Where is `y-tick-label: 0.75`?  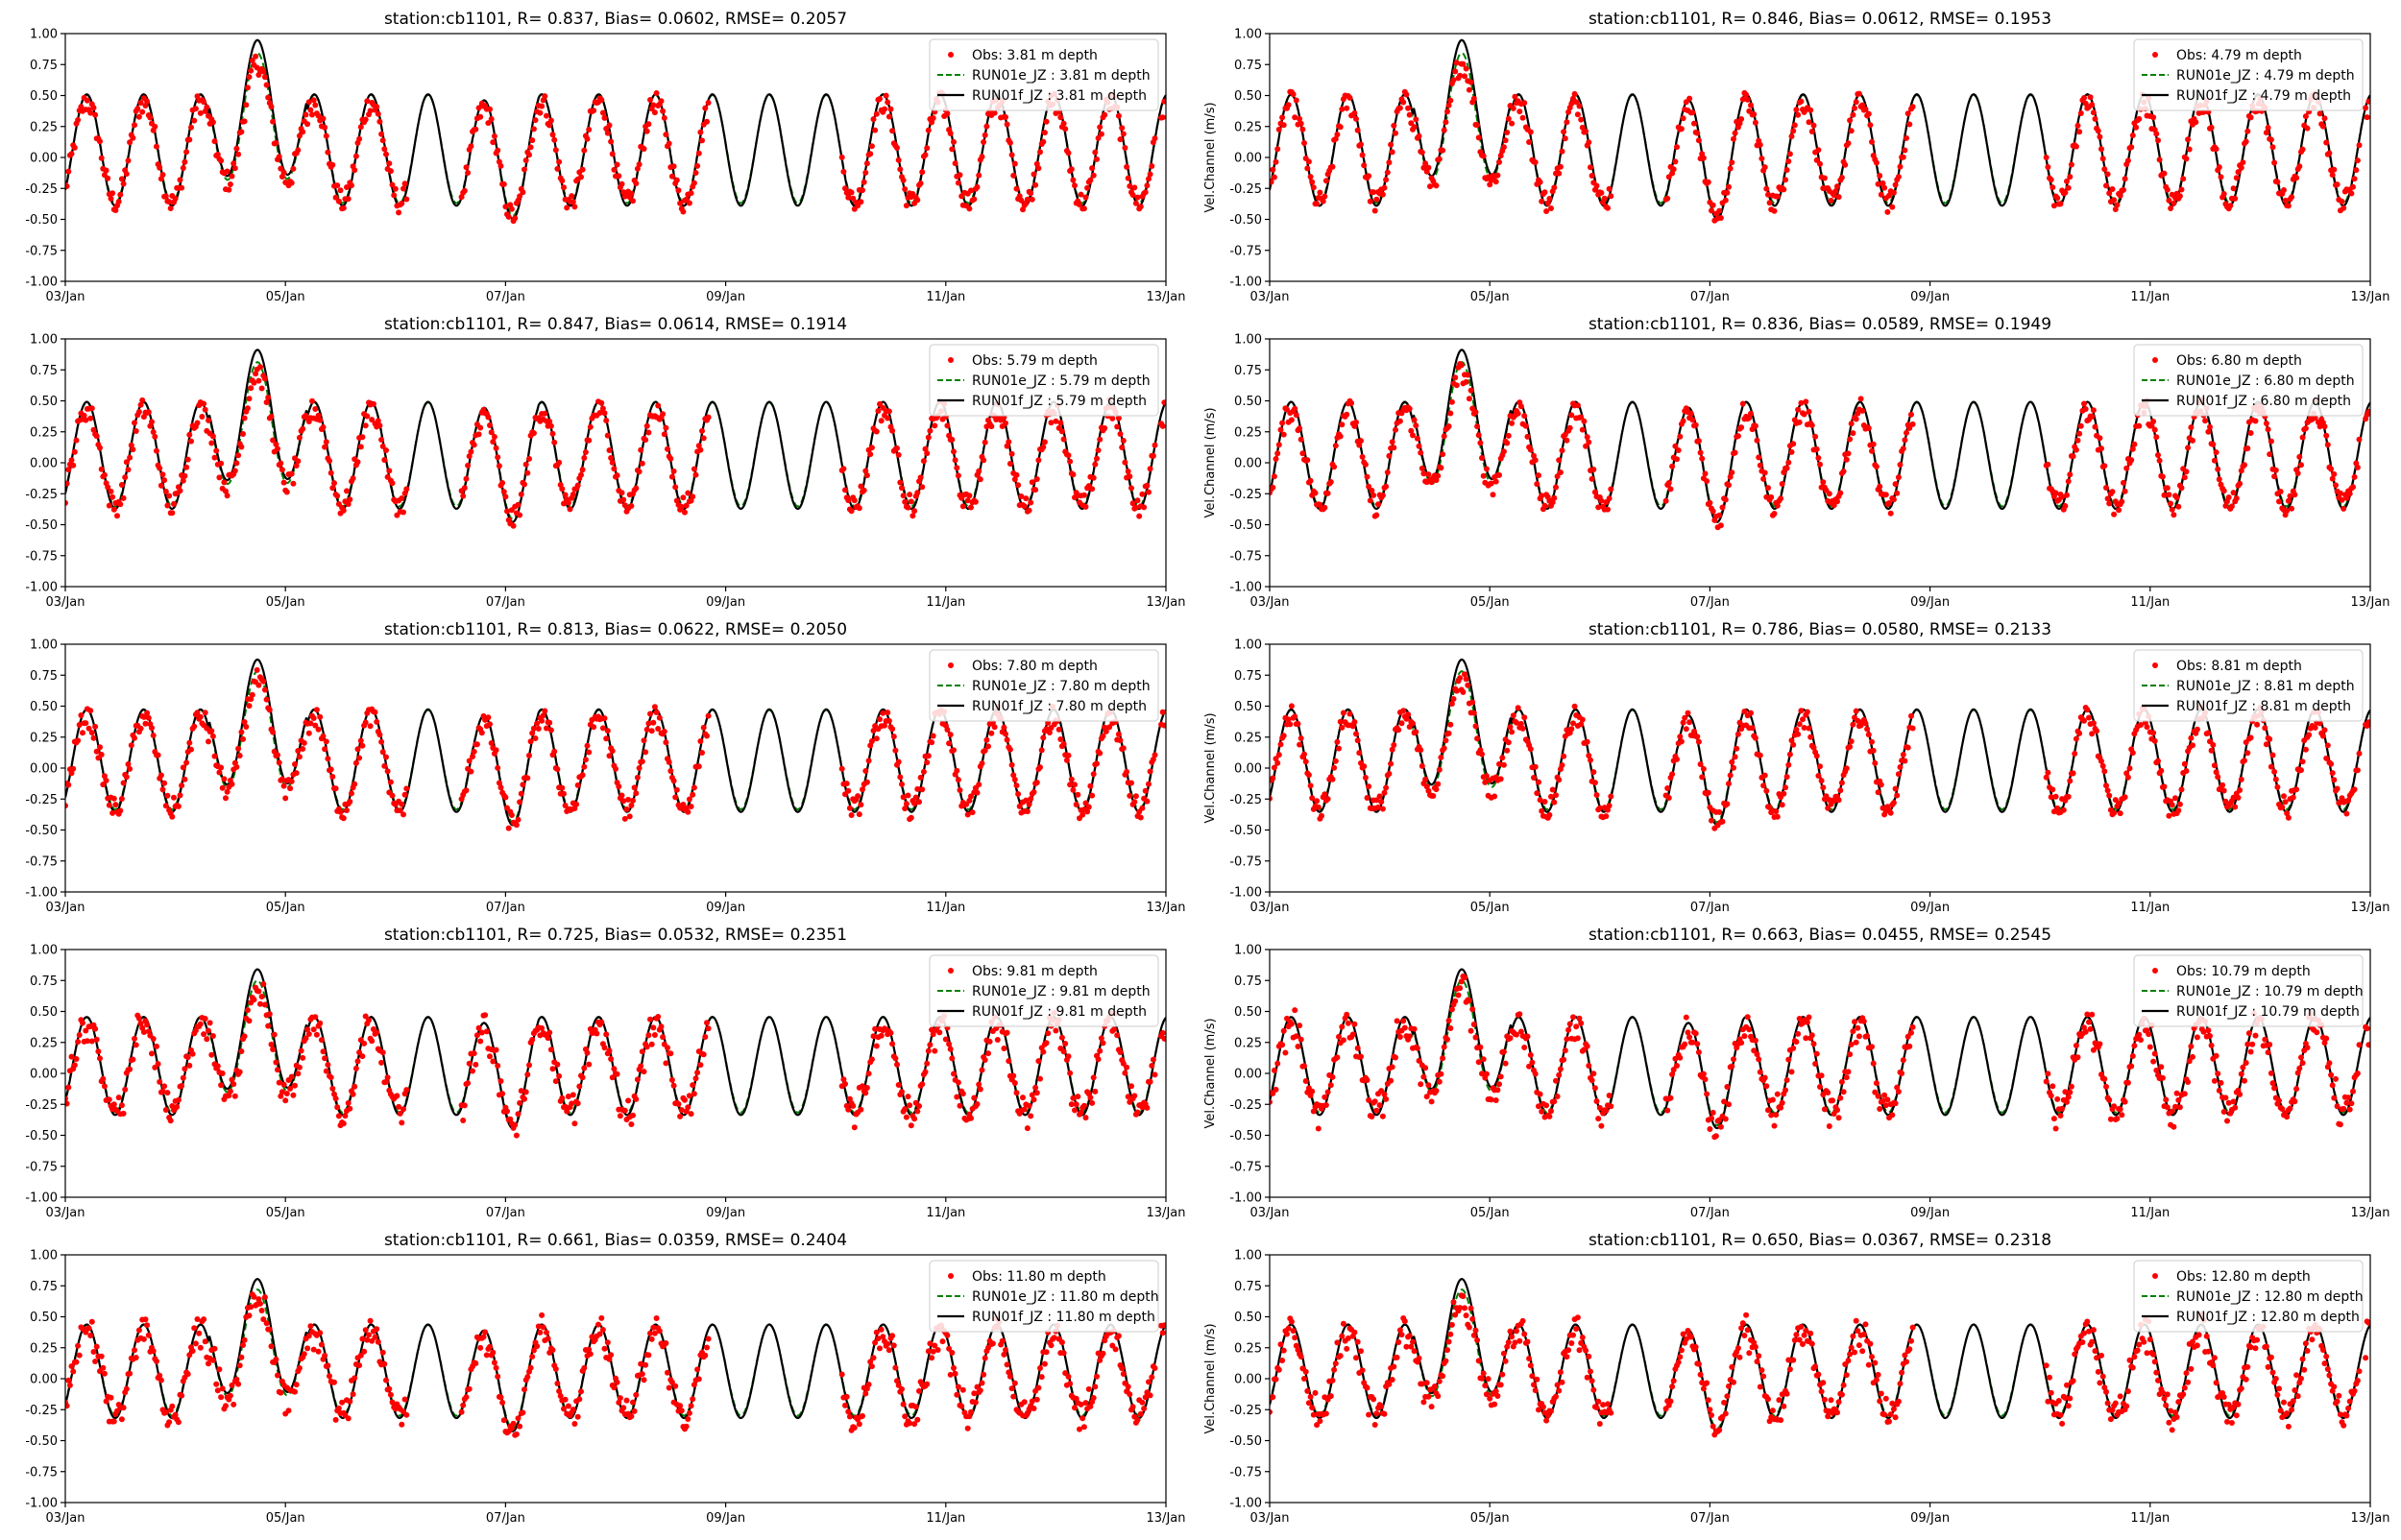 y-tick-label: 0.75 is located at coordinates (1248, 371).